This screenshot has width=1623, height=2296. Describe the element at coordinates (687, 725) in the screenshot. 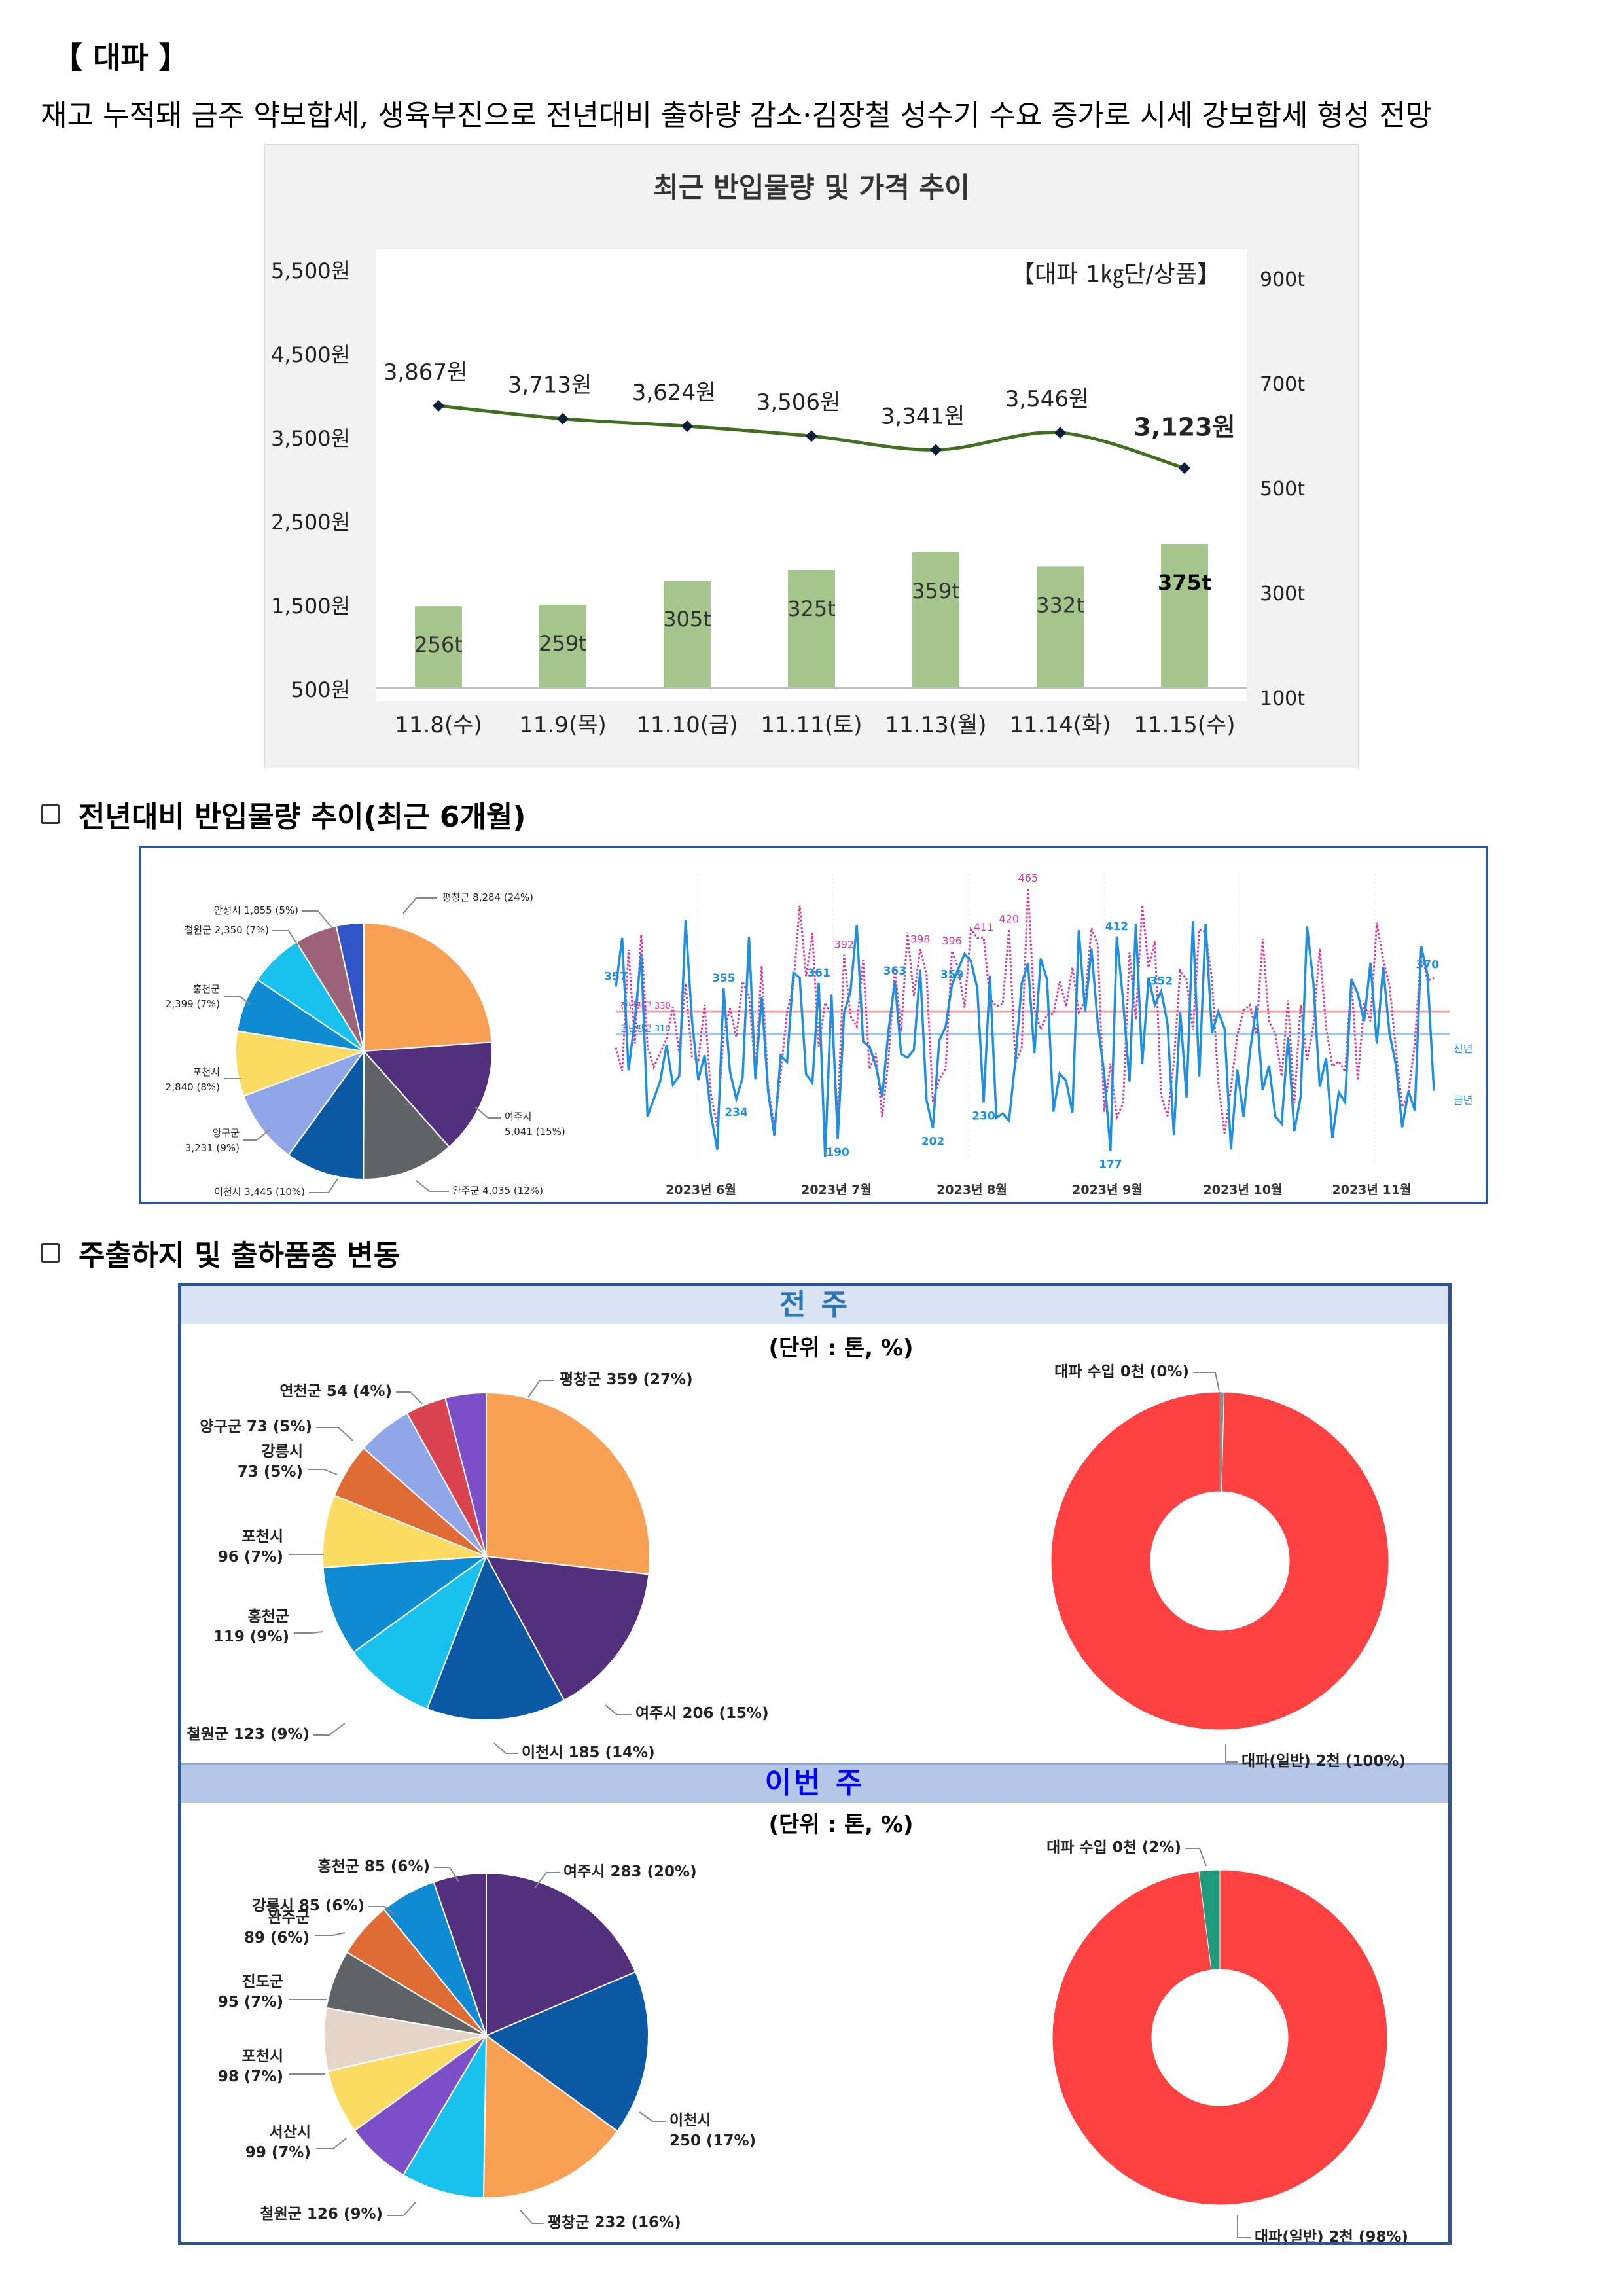

I see `x-tick-label: 11.10(금)` at that location.